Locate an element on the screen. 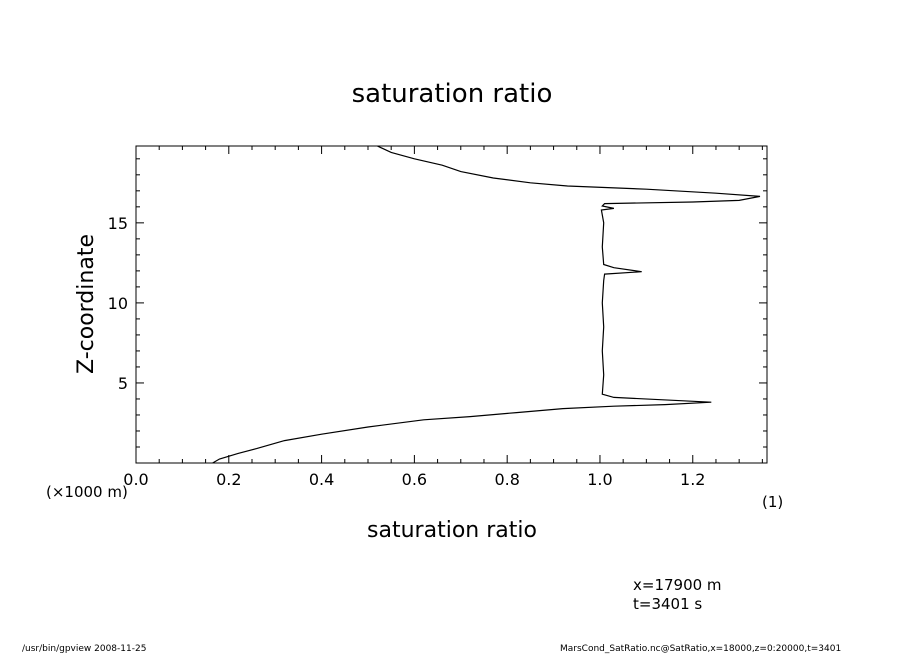  footer-left: /usr/bin/gpview 2008-11-25 is located at coordinates (84, 649).